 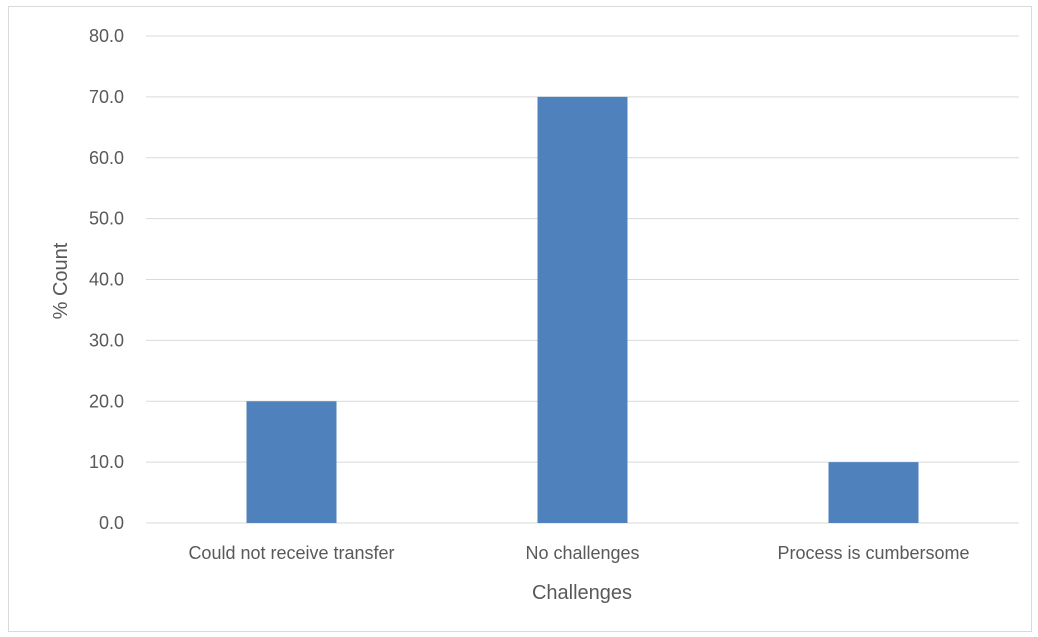 I want to click on y-tick-label: 40.0, so click(x=106, y=280).